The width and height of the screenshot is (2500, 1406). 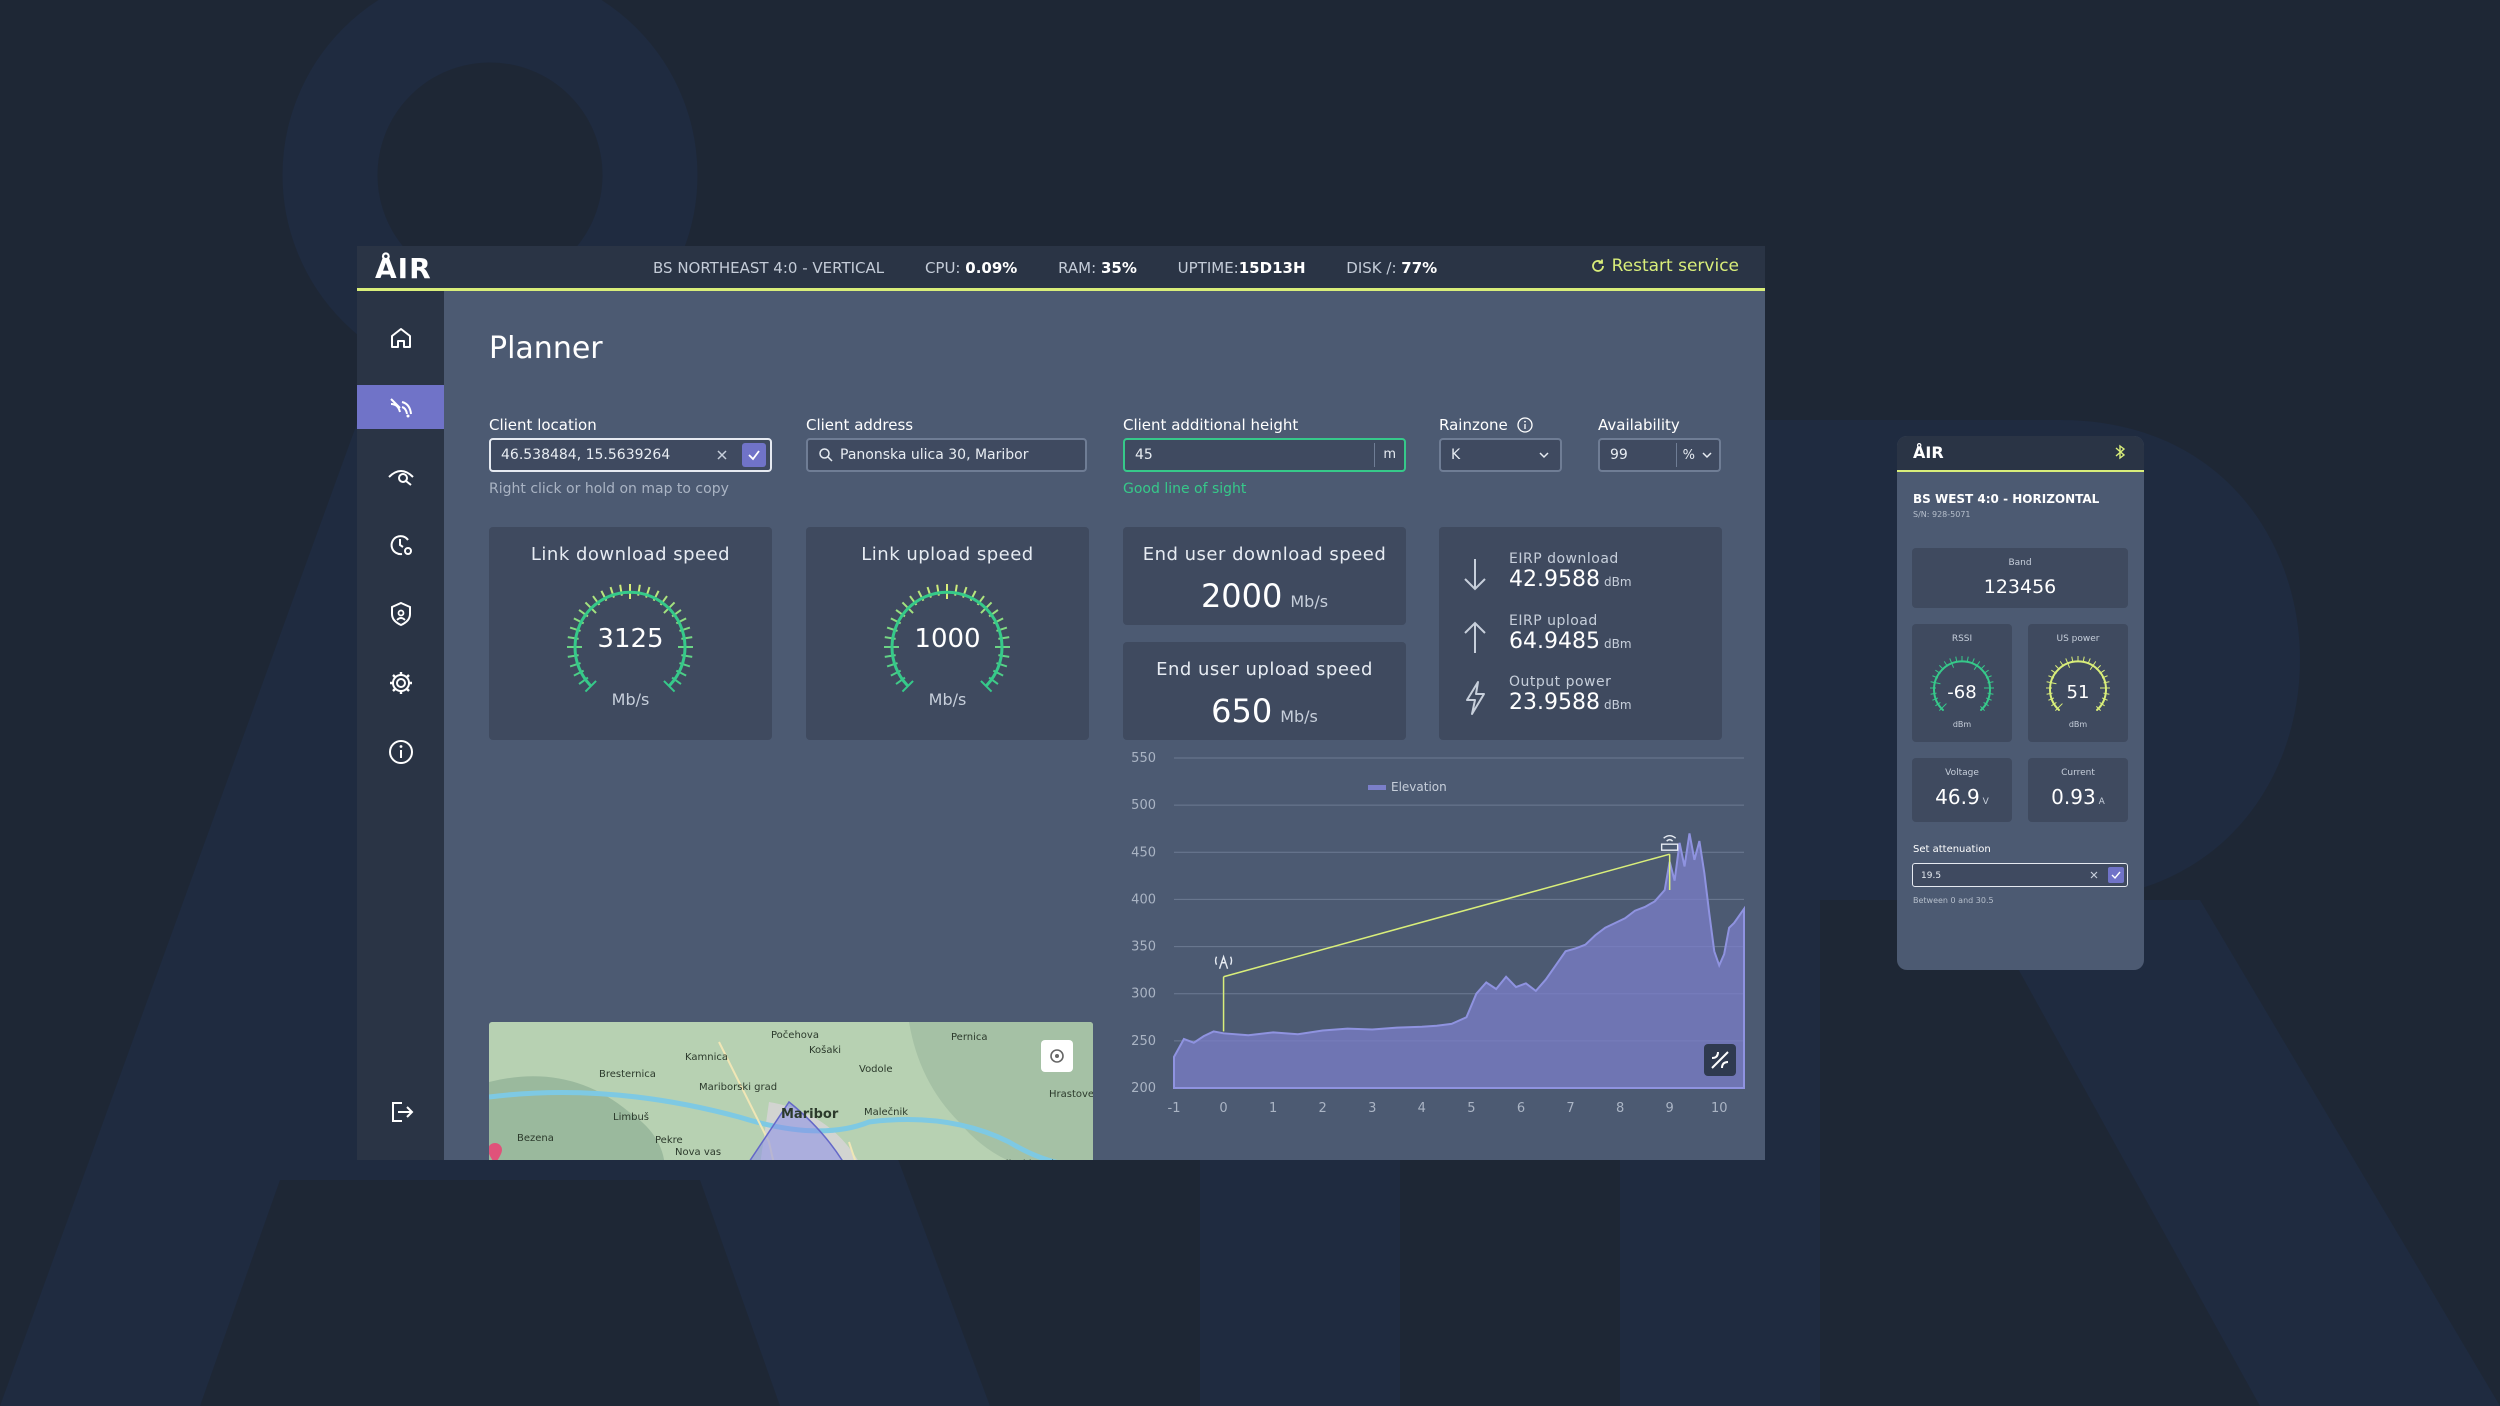 What do you see at coordinates (603, 455) in the screenshot?
I see `client-location-input` at bounding box center [603, 455].